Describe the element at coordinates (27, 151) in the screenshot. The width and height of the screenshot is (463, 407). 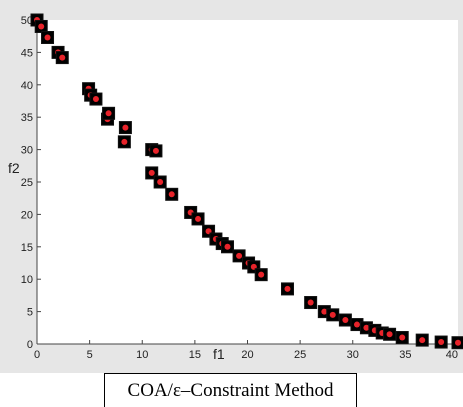
I see `y-tick-label: 30` at that location.